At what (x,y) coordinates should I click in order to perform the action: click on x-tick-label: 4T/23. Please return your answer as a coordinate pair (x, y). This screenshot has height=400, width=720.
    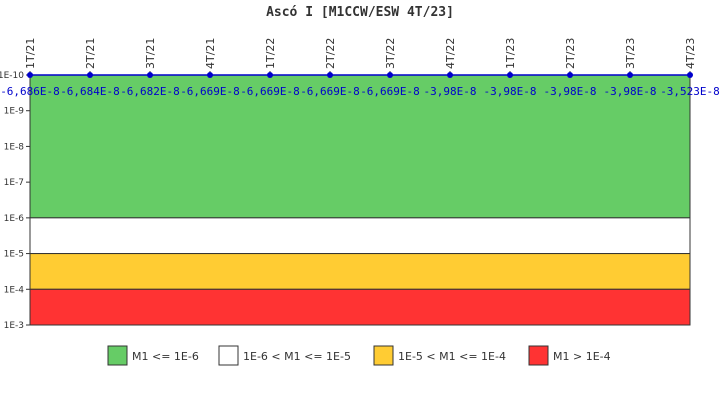
    Looking at the image, I should click on (690, 53).